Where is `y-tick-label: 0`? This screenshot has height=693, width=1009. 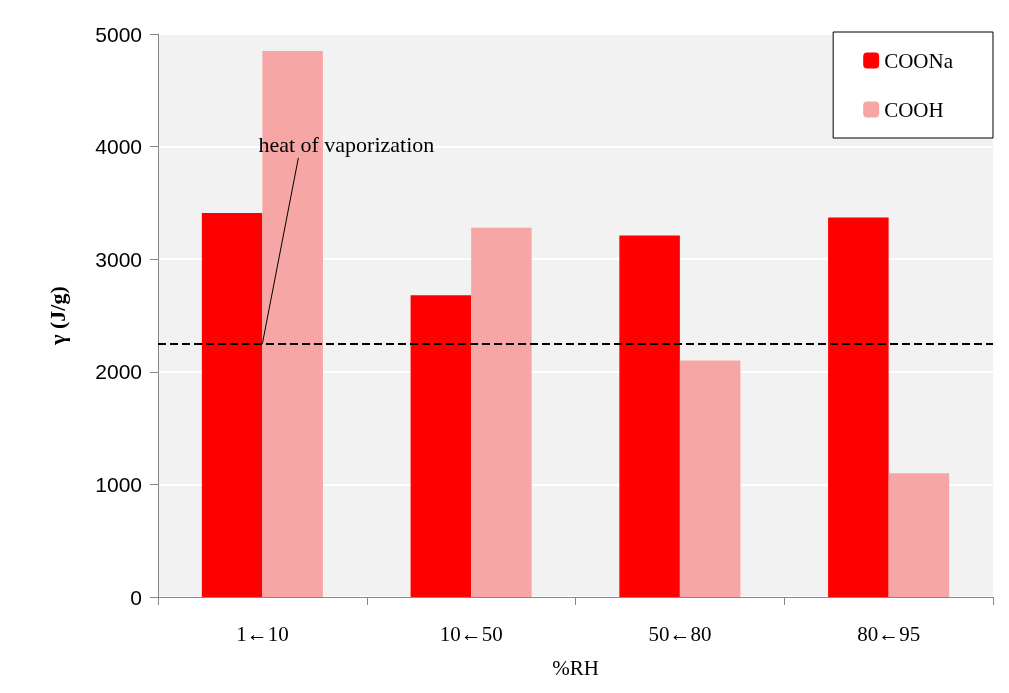
y-tick-label: 0 is located at coordinates (136, 597).